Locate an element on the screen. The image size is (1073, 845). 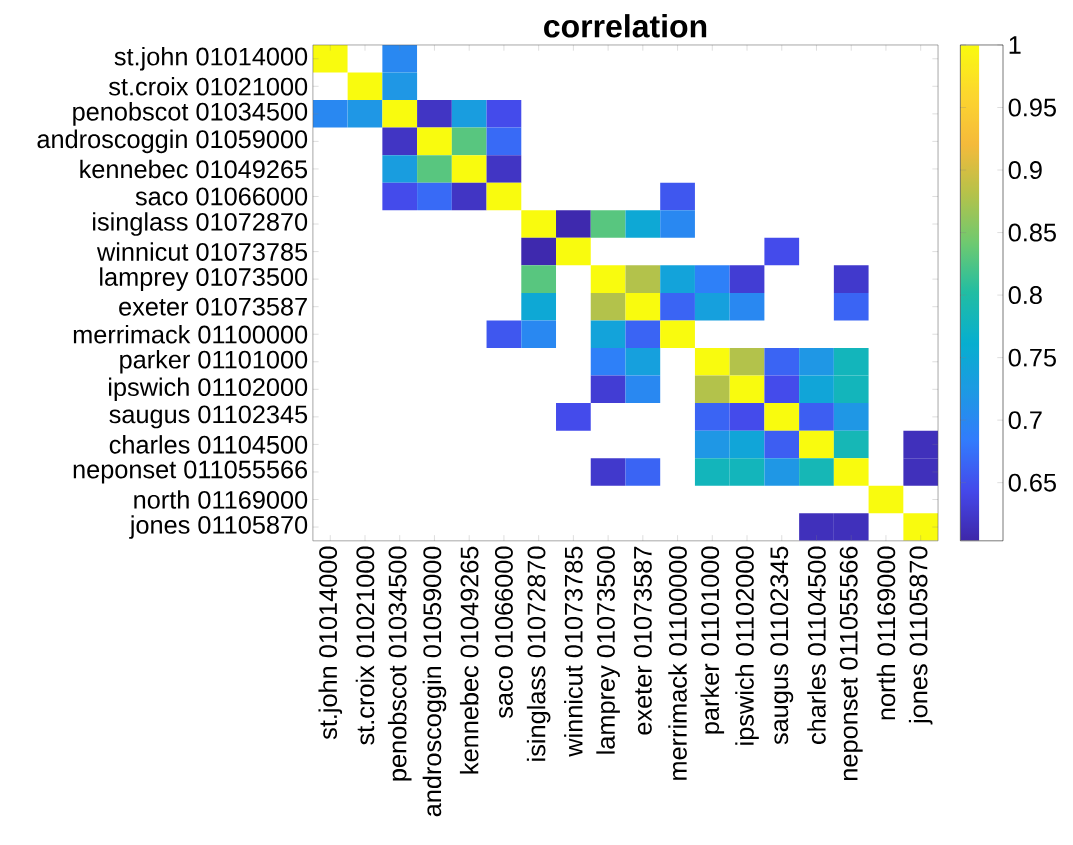
color-bar-label: 0.7 is located at coordinates (1025, 420).